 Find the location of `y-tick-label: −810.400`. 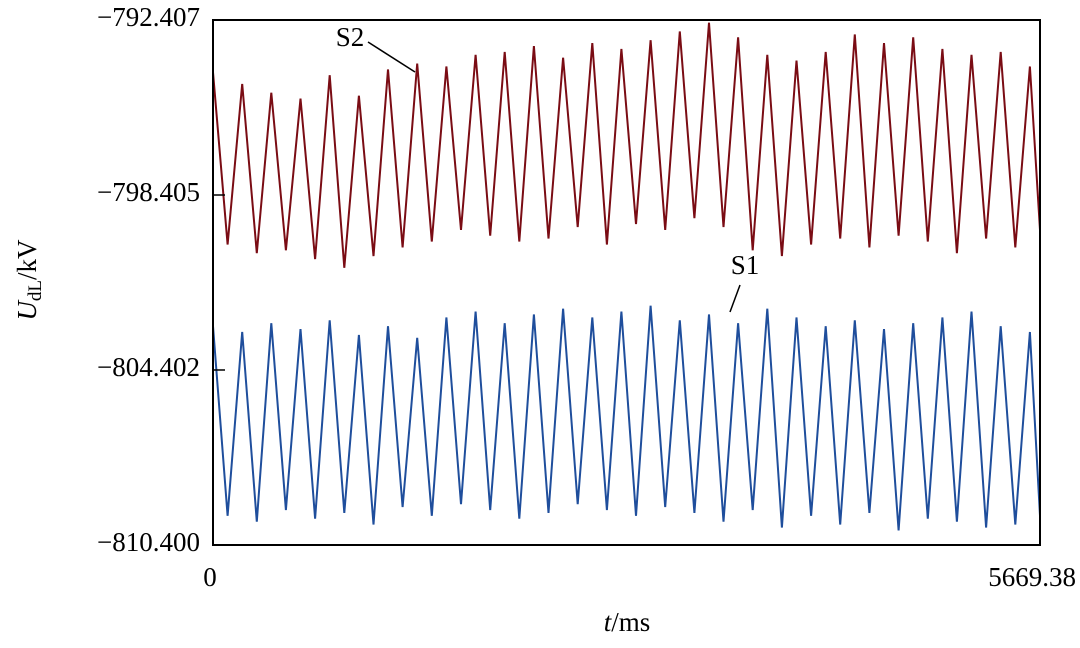

y-tick-label: −810.400 is located at coordinates (148, 542).